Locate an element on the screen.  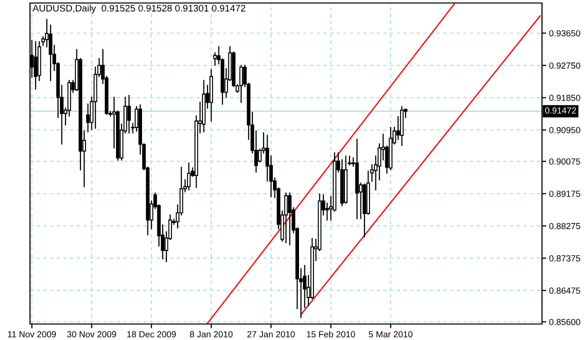
y-tick-label: 0.91850 is located at coordinates (564, 97).